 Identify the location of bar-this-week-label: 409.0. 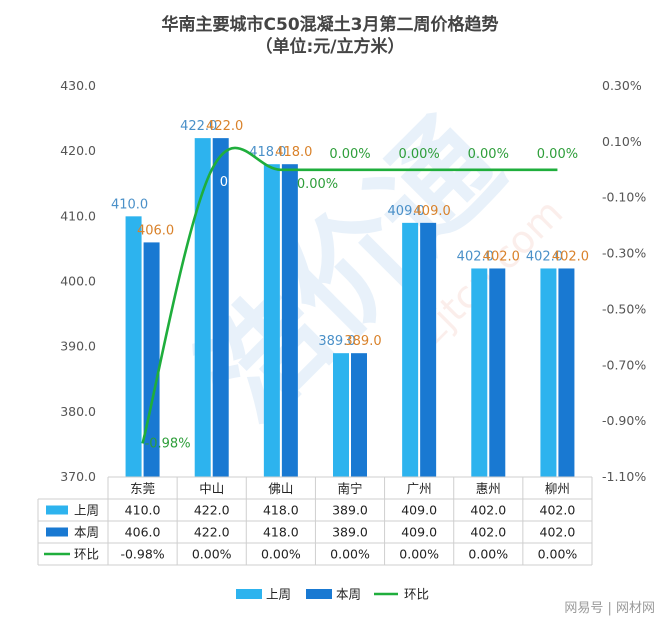
(432, 211).